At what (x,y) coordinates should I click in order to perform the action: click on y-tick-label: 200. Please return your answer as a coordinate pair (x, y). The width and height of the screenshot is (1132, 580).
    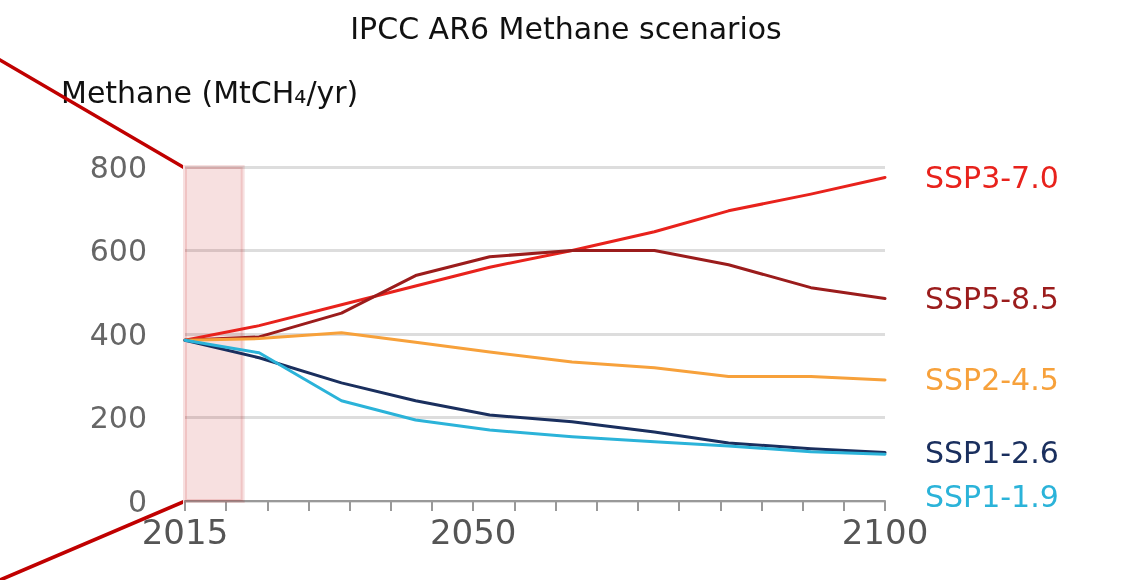
    Looking at the image, I should click on (118, 417).